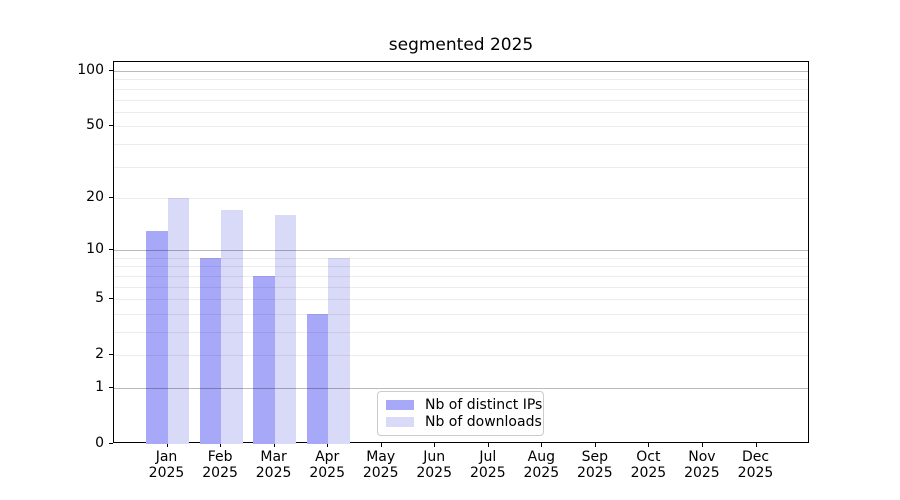 Image resolution: width=900 pixels, height=500 pixels. Describe the element at coordinates (484, 404) in the screenshot. I see `legend-label-distinct-ips: Nb of distinct IPs` at that location.